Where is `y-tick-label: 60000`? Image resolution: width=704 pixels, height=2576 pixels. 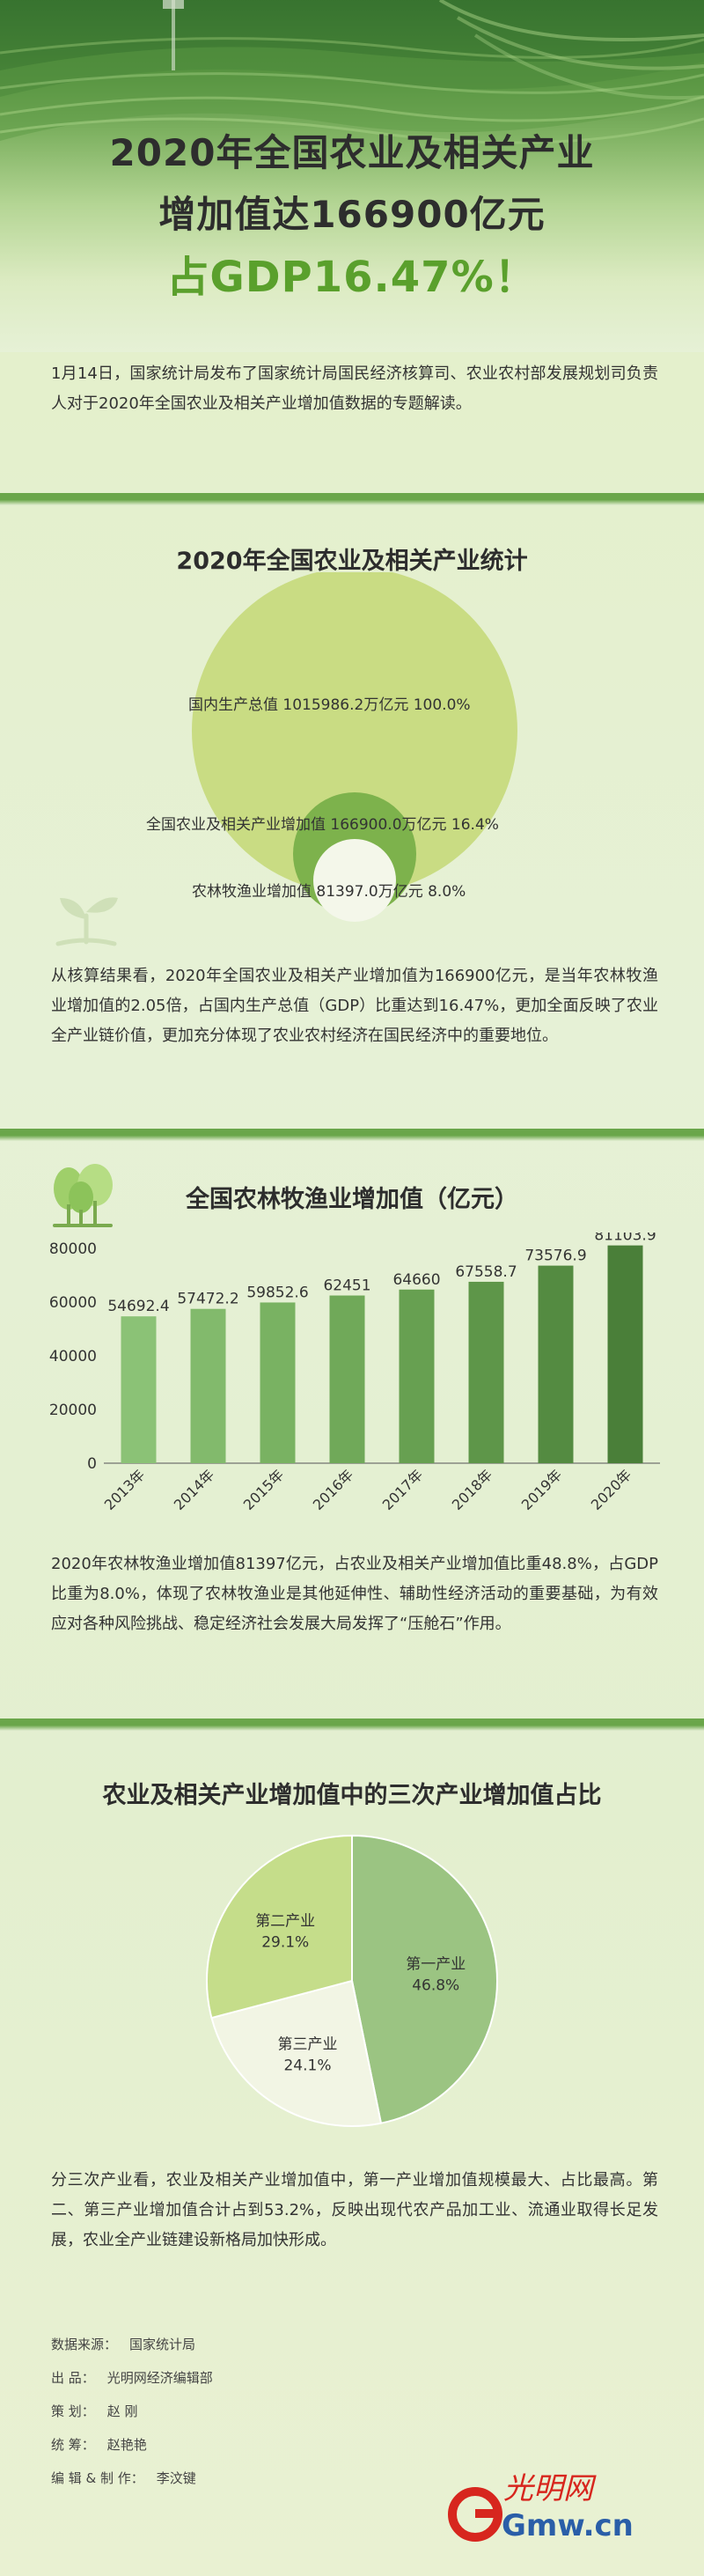
y-tick-label: 60000 is located at coordinates (73, 1303).